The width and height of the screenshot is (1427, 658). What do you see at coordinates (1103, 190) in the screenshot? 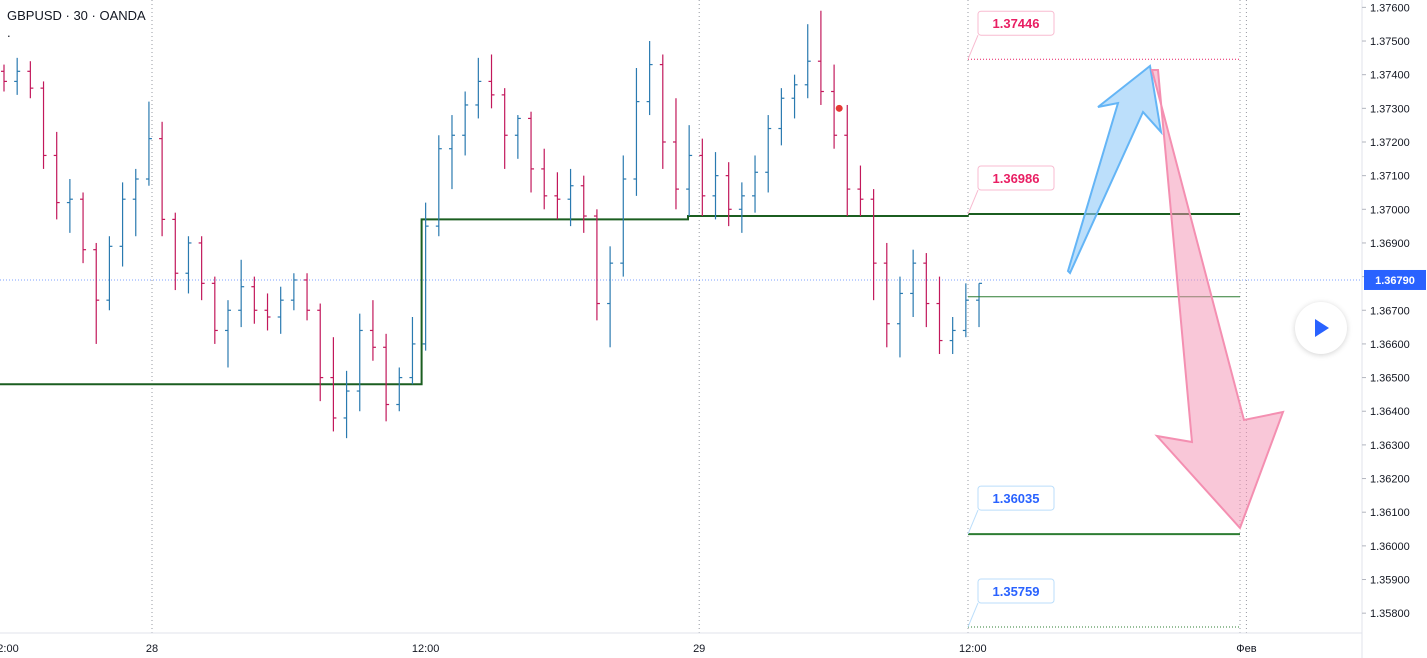
I see `level-1.36986: 1.36986` at bounding box center [1103, 190].